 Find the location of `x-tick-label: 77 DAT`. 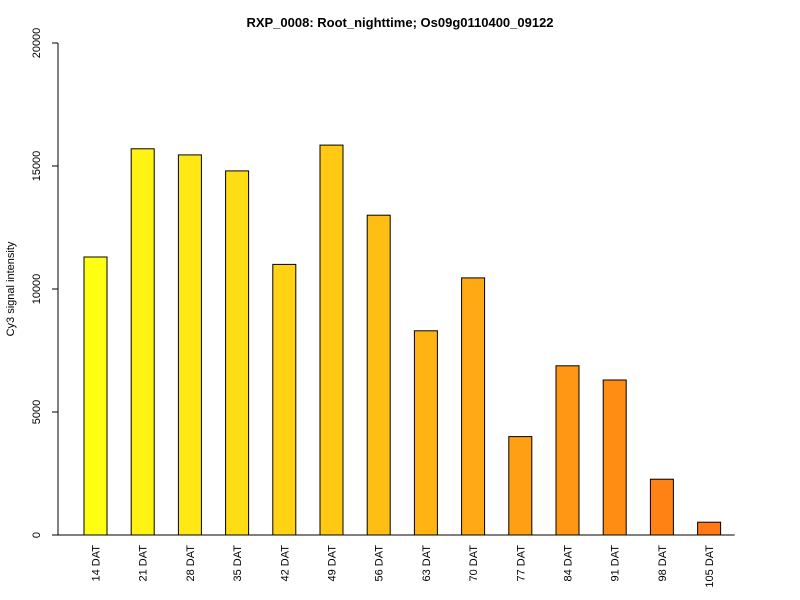

x-tick-label: 77 DAT is located at coordinates (521, 563).